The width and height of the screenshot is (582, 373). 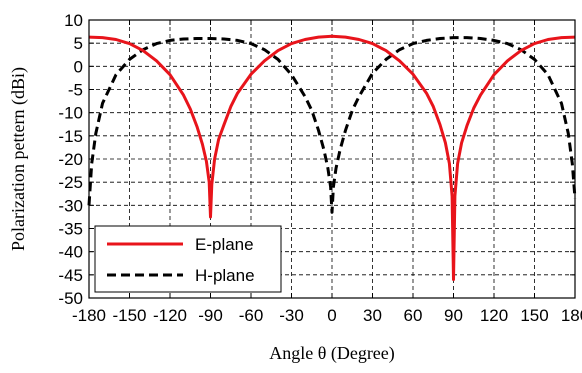 I want to click on y-tick-label: -45, so click(x=70, y=275).